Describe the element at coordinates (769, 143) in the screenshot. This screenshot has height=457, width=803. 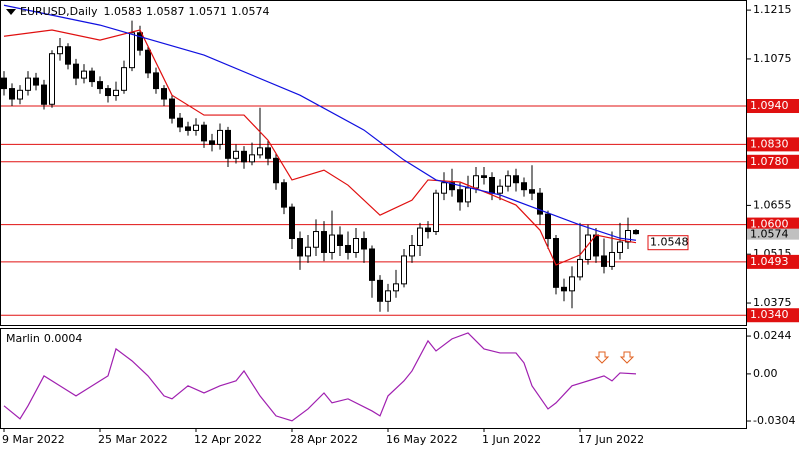
I see `level-label: 1.0830` at that location.